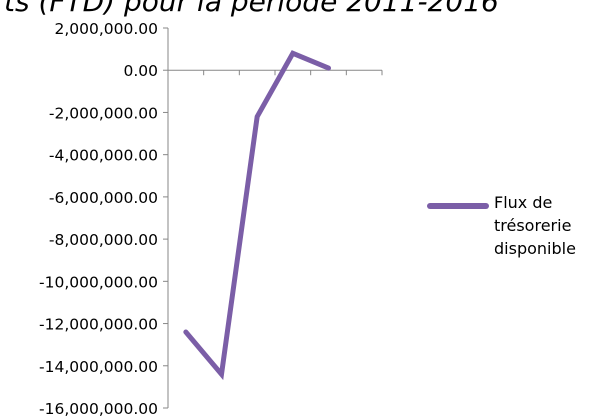  What do you see at coordinates (251, 9) in the screenshot?
I see `chart-title: ts (FTD) pour la période 2011-2016` at bounding box center [251, 9].